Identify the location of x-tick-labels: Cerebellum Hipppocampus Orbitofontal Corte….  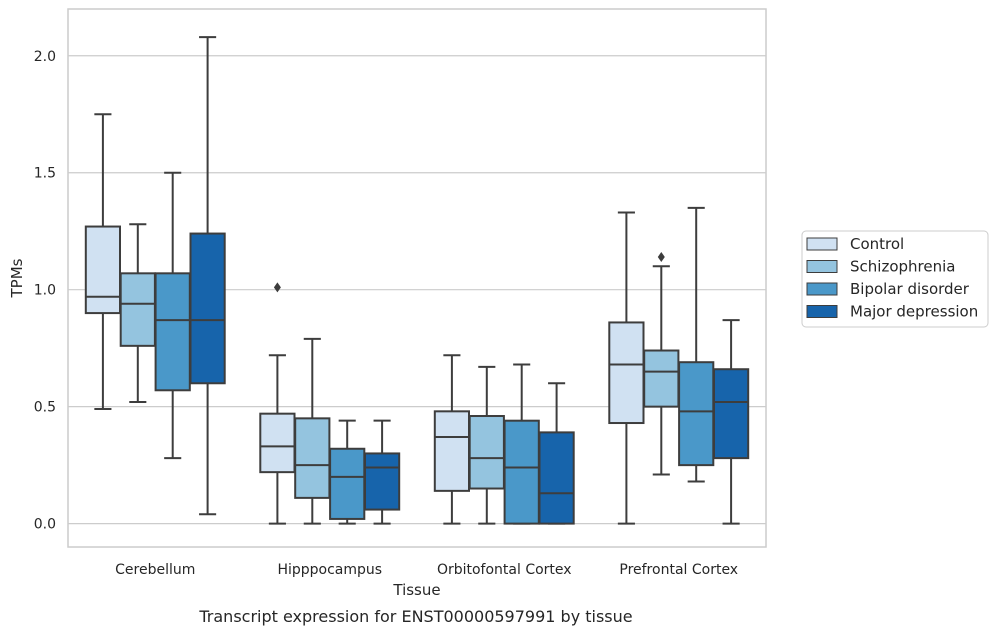
(426, 570).